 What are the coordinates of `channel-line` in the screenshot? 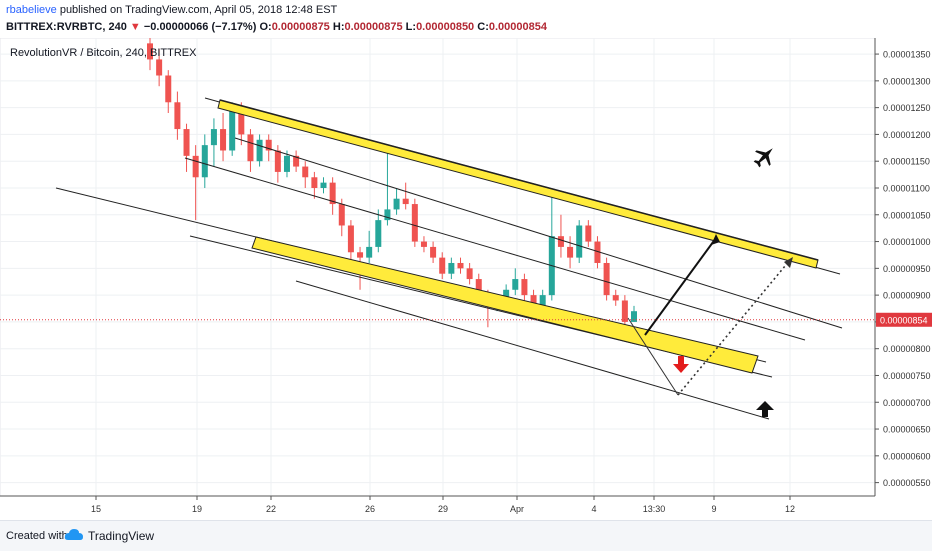 It's located at (532, 350).